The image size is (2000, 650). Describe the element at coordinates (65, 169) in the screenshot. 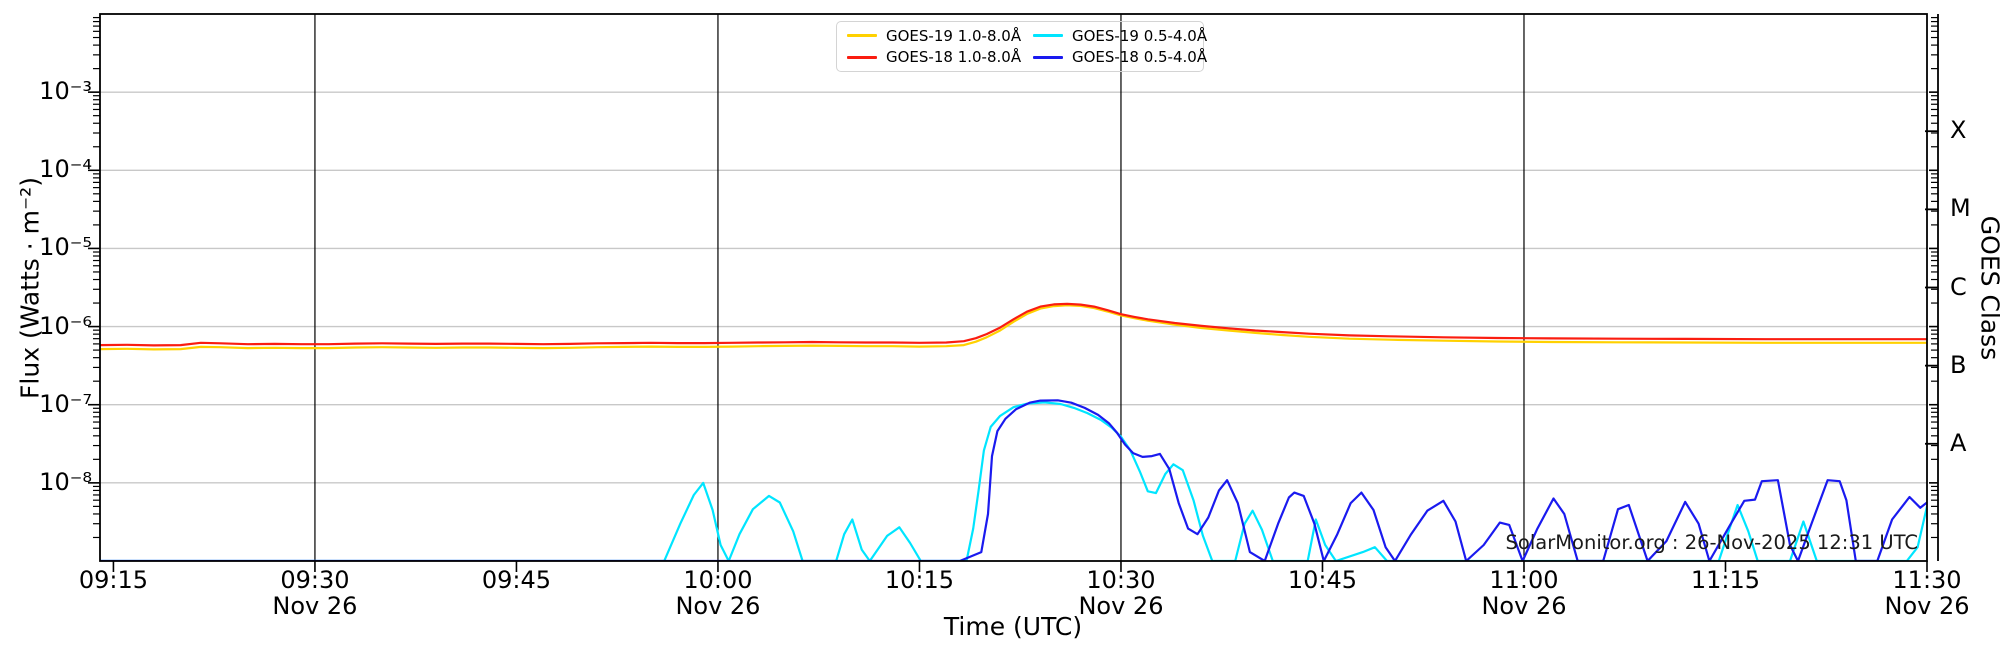

I see `y-tick-label: 10⁻⁴` at that location.